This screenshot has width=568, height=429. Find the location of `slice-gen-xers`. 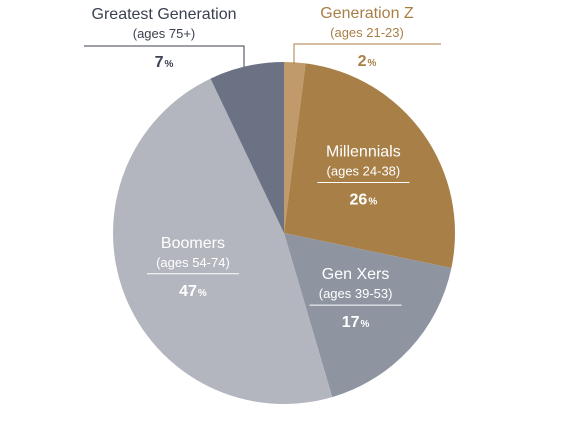

slice-gen-xers is located at coordinates (368, 315).